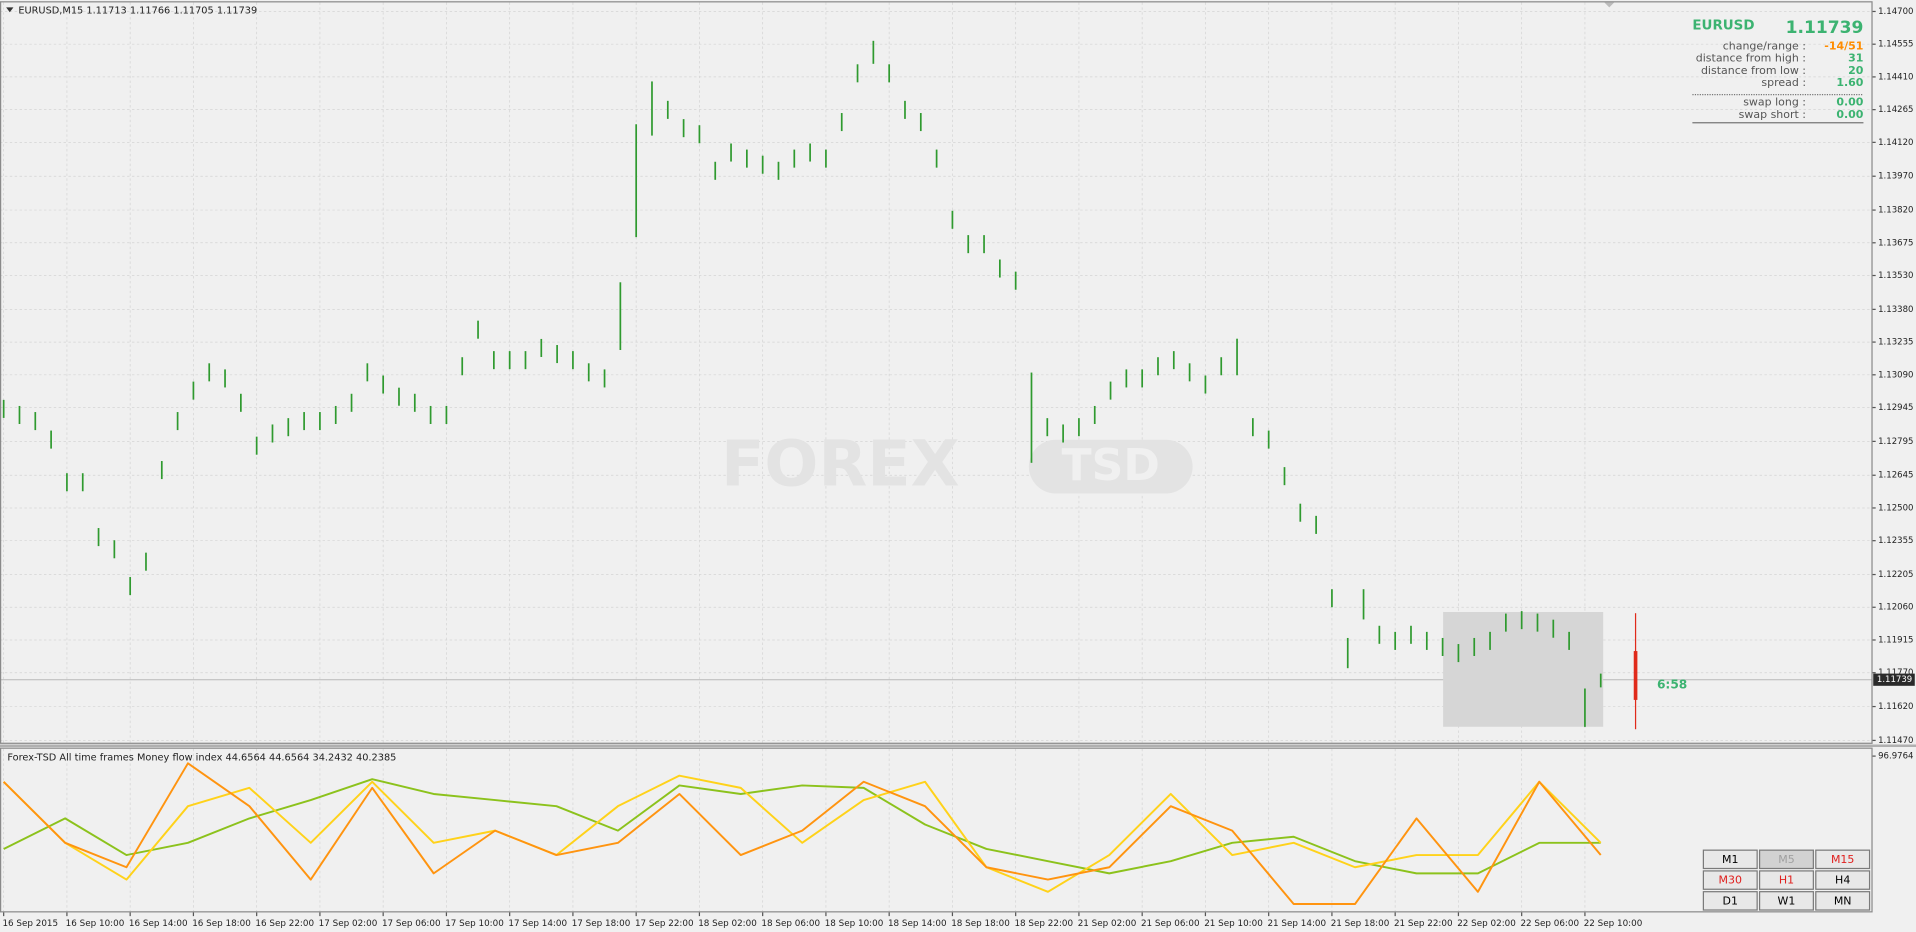  I want to click on x-tick-label: 17 Sep 14:00, so click(537, 924).